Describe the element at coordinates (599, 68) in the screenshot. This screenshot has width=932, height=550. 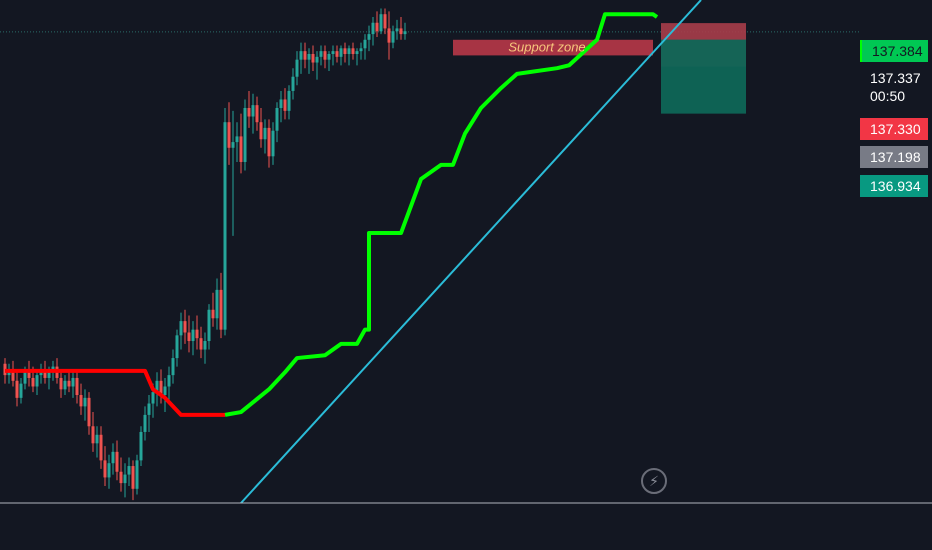
I see `zones-layer` at that location.